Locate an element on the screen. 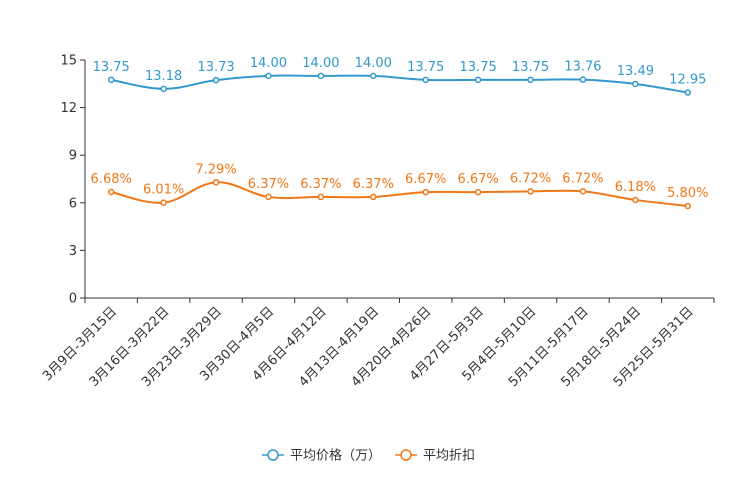 Image resolution: width=744 pixels, height=496 pixels. data-label: 6.01% is located at coordinates (163, 190).